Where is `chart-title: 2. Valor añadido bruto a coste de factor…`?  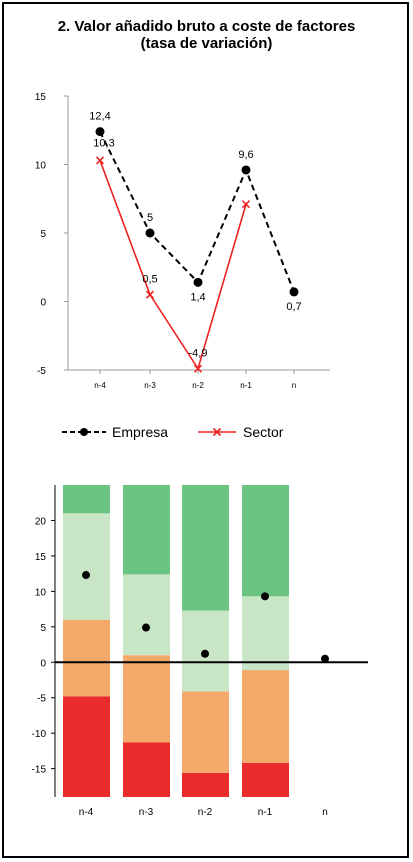 chart-title: 2. Valor añadido bruto a coste de factor… is located at coordinates (206, 35).